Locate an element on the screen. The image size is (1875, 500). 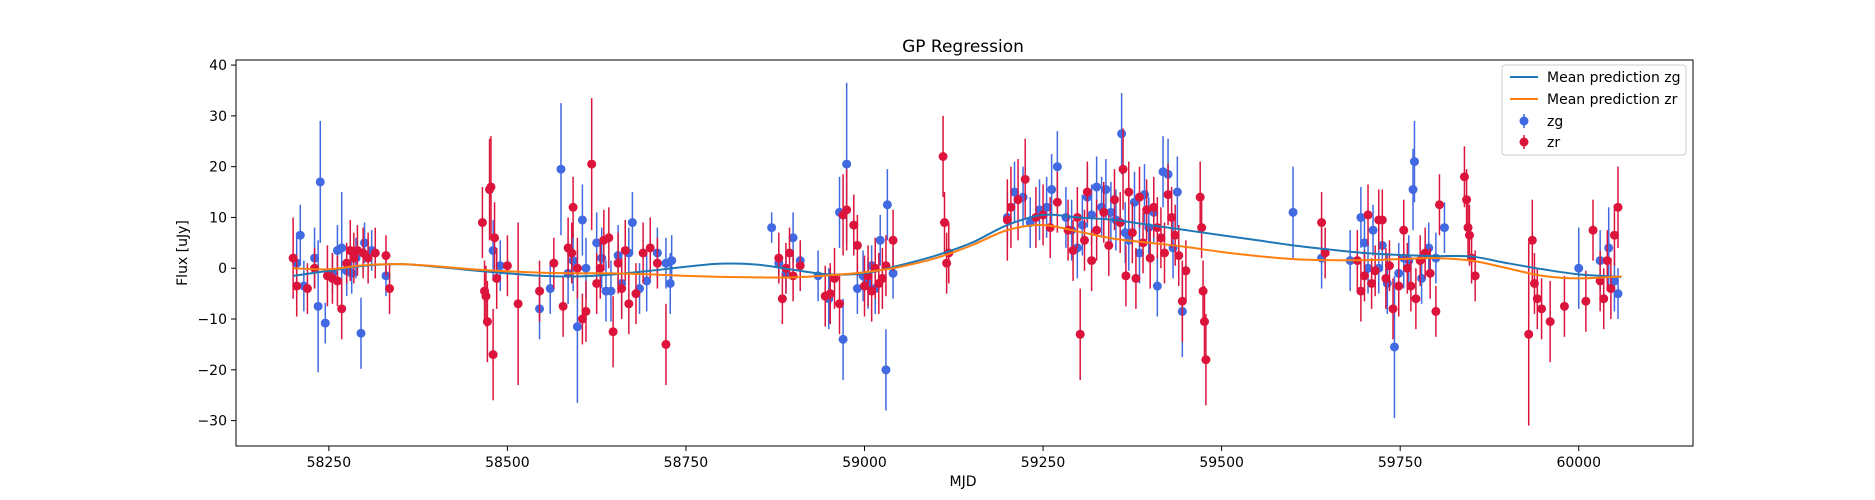
series-line-mean-prediction-zr is located at coordinates (957, 252).